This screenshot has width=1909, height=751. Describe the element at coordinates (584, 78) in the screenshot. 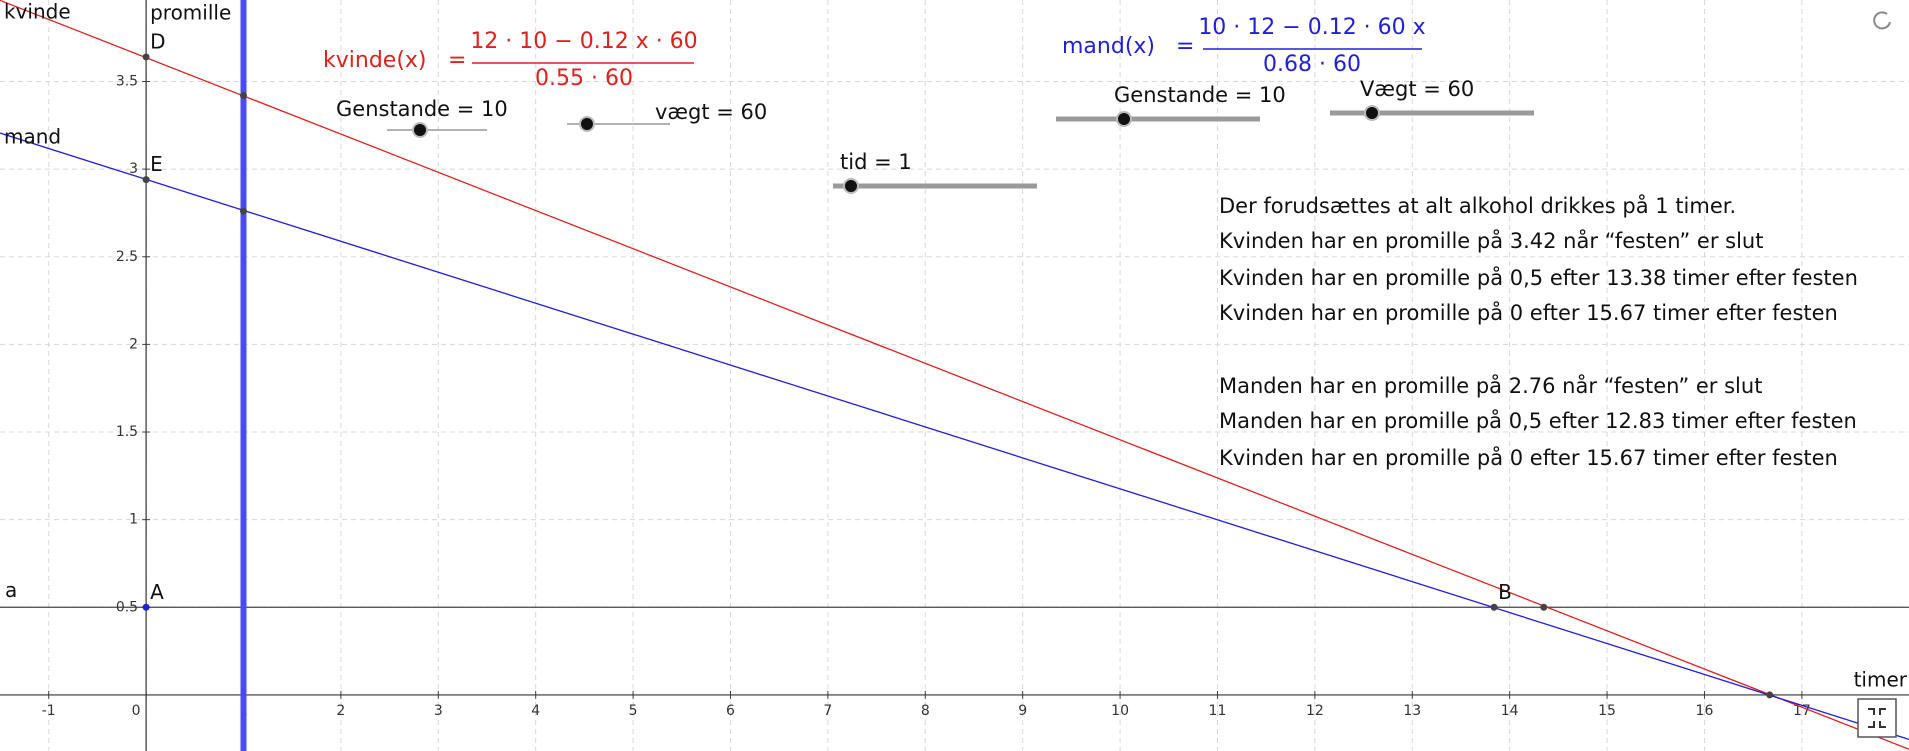

I see `formula-denominator: 0.55 · 60` at that location.